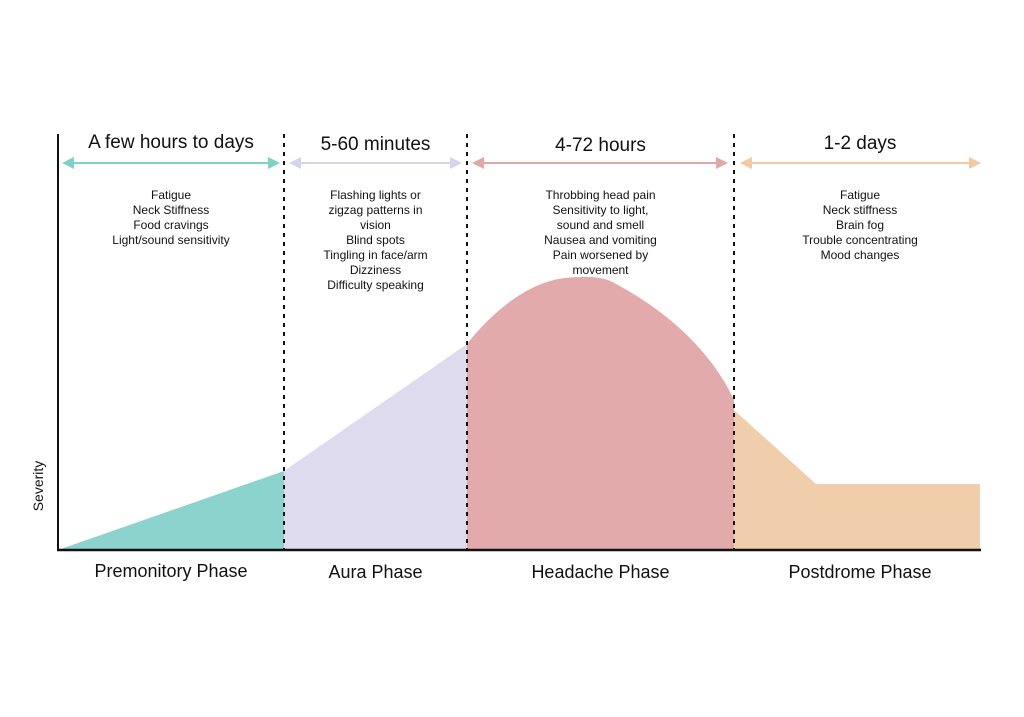 The image size is (1024, 717). Describe the element at coordinates (600, 240) in the screenshot. I see `symptom-item: Nausea and vomiting` at that location.